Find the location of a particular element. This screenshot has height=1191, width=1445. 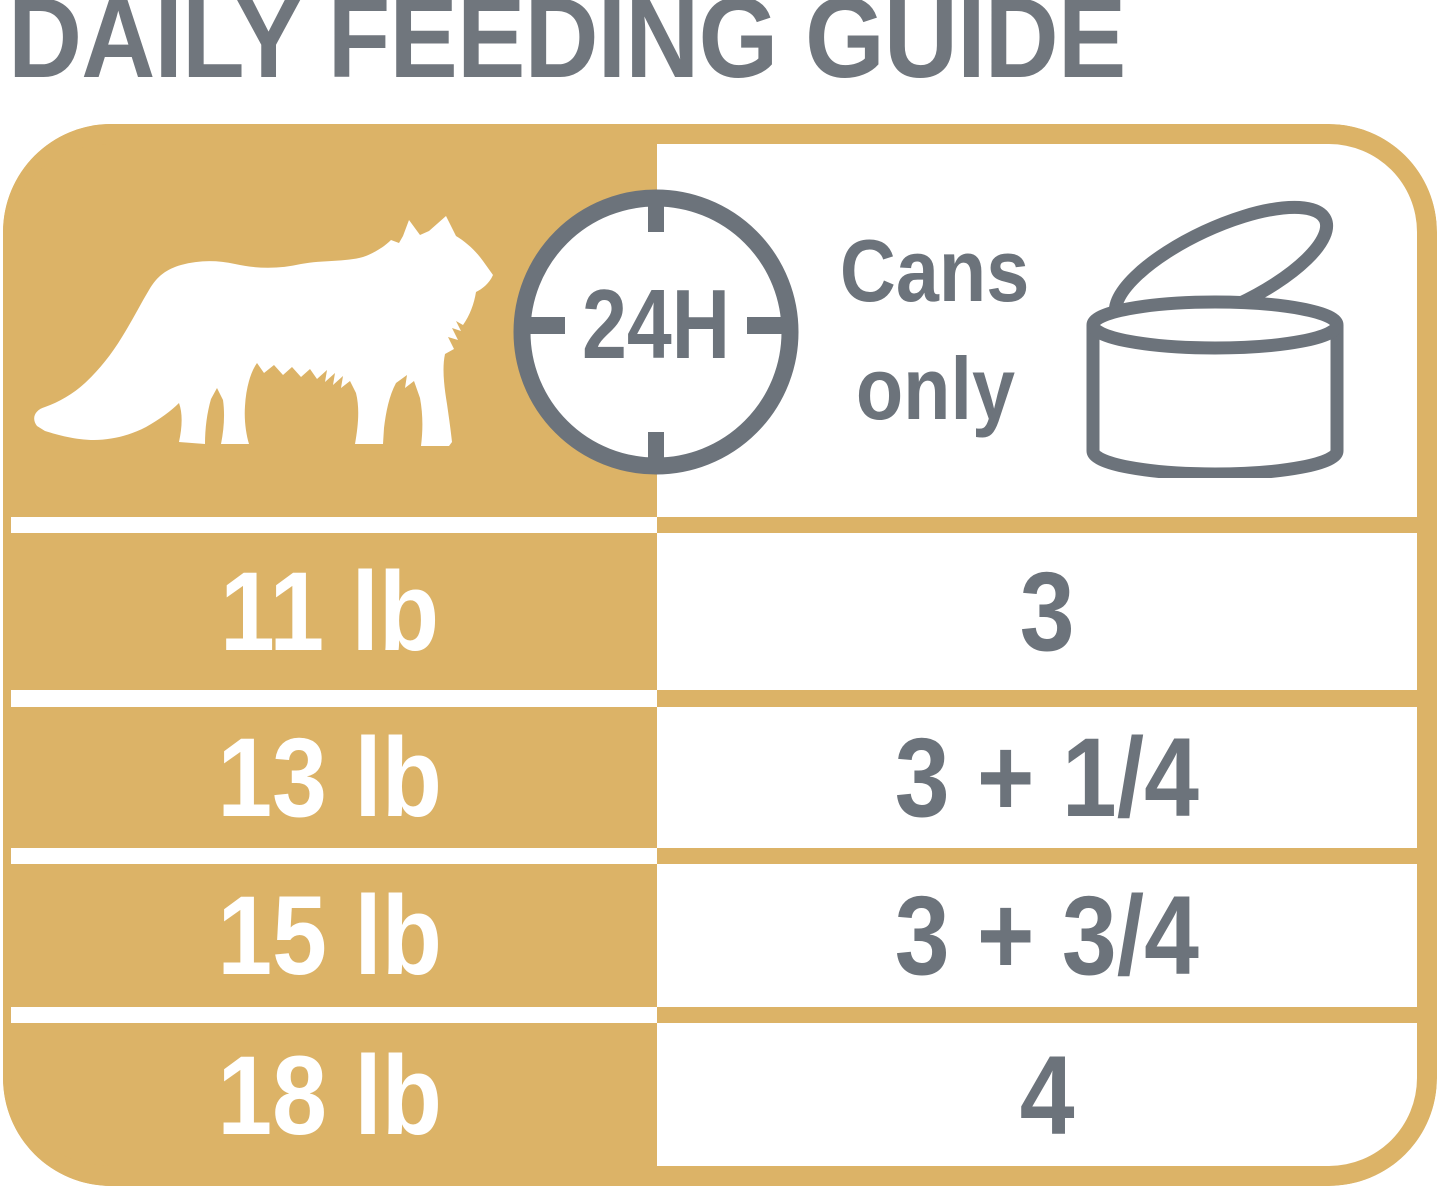

weight-cell-row4: 18 lb is located at coordinates (330, 1095).